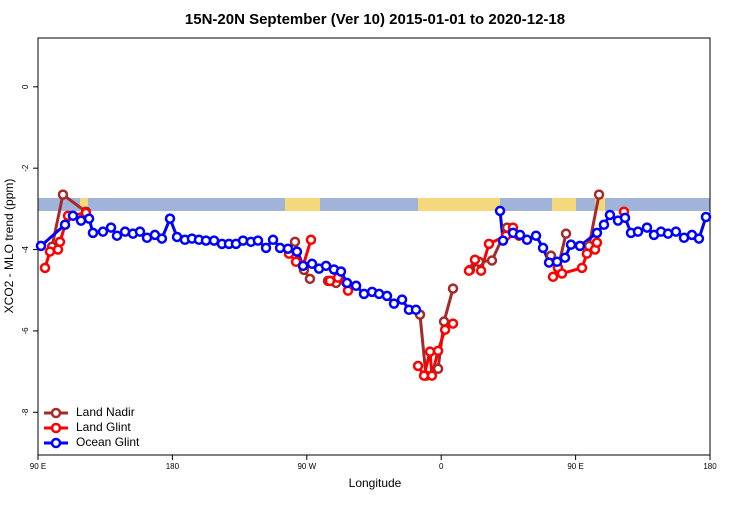 This screenshot has width=750, height=505. I want to click on y-tick-label: 0, so click(25, 86).